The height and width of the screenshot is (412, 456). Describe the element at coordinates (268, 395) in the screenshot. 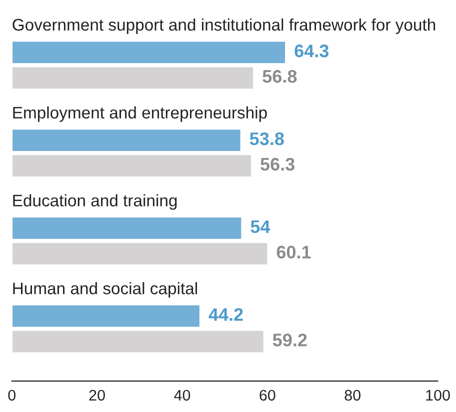

I see `x-tick-label: 60` at that location.